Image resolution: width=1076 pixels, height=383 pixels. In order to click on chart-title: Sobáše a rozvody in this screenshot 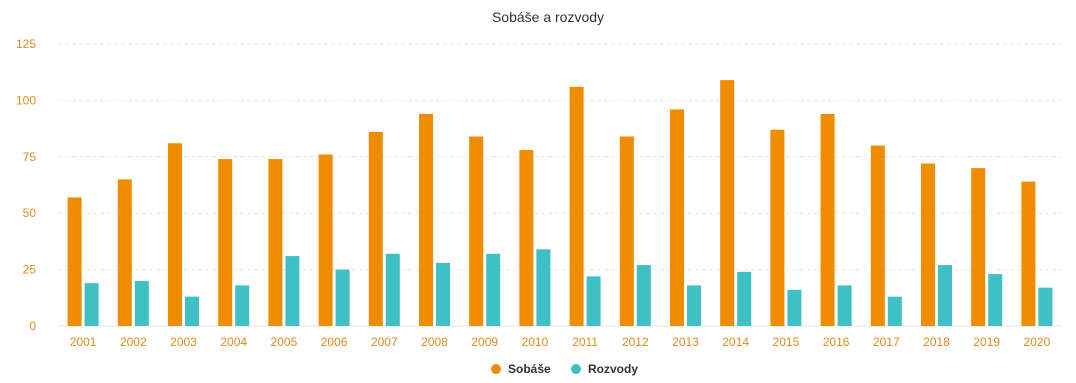, I will do `click(548, 17)`.